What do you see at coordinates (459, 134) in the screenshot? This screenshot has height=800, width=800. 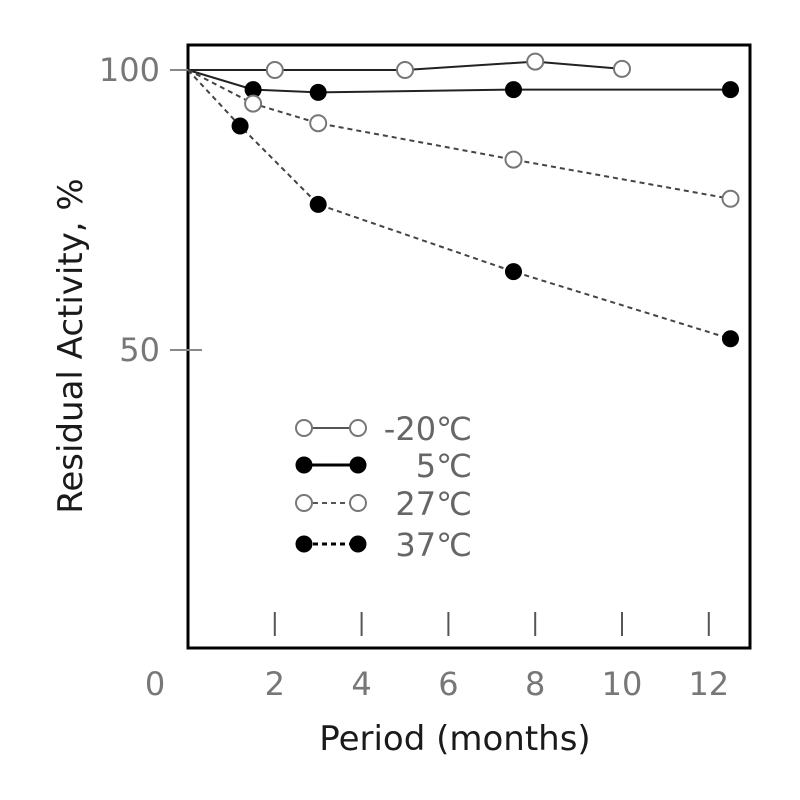 I see `series-line` at bounding box center [459, 134].